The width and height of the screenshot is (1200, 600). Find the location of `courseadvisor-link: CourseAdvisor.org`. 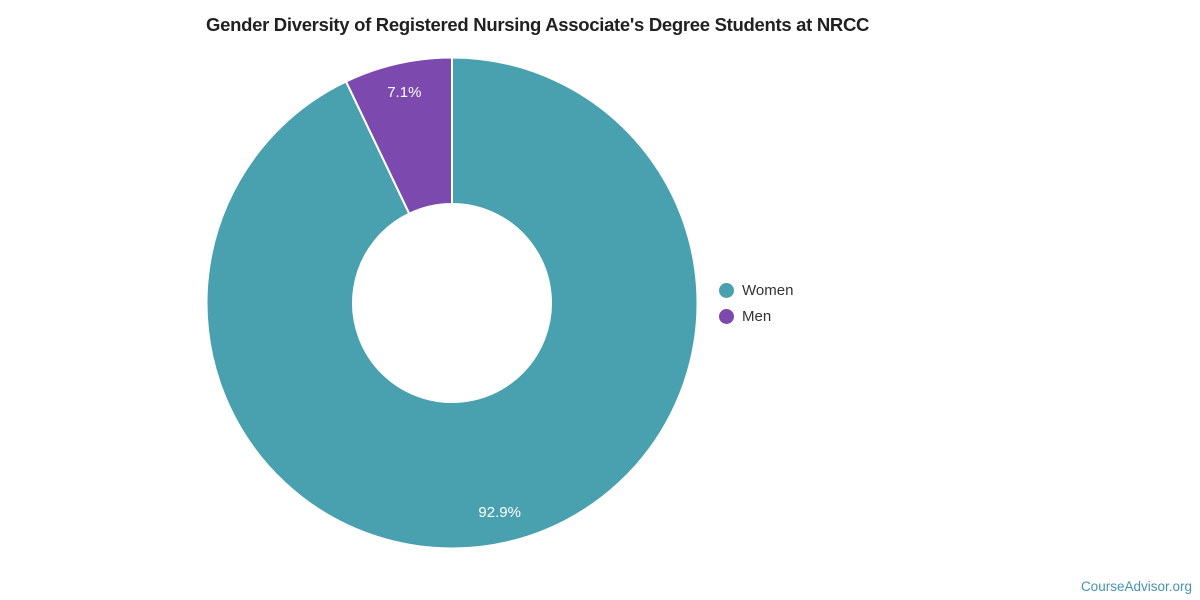

courseadvisor-link: CourseAdvisor.org is located at coordinates (1136, 586).